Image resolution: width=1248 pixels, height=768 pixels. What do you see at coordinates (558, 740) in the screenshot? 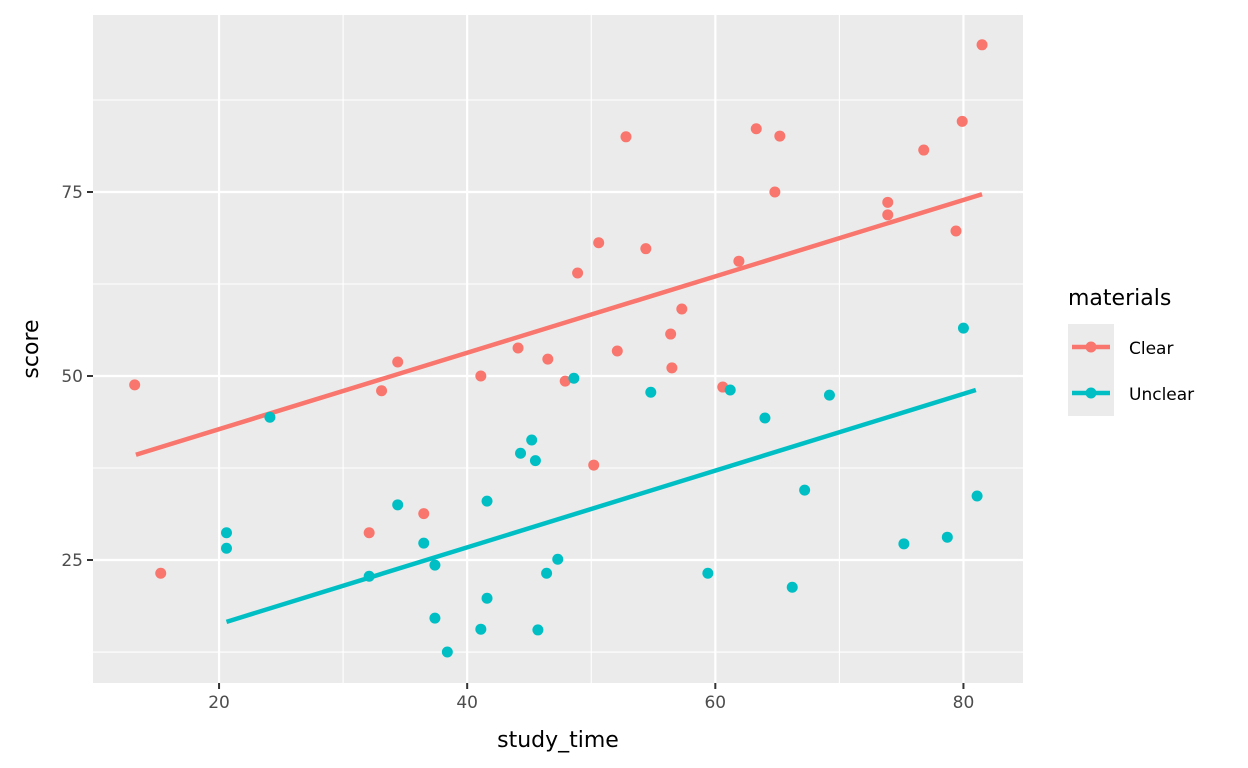
I see `x-axis-title: study_time` at bounding box center [558, 740].